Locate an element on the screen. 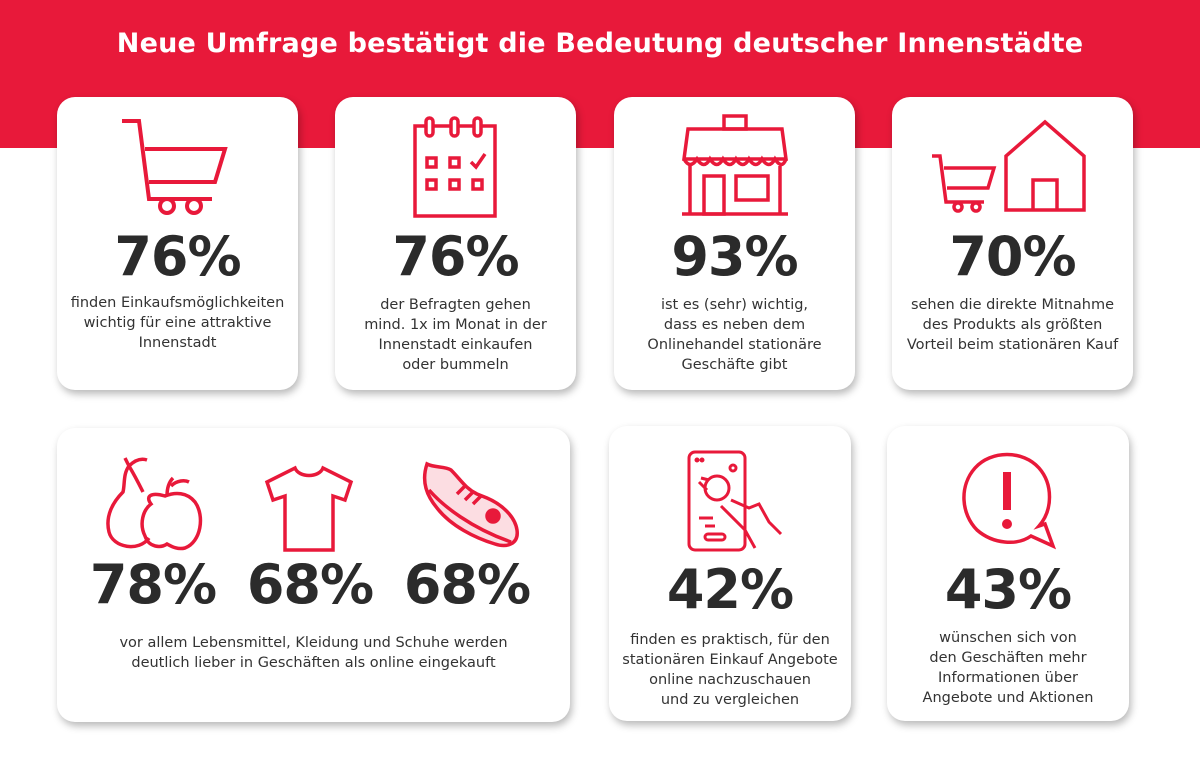  exclamation-speech-bubble-icon is located at coordinates (1009, 501).